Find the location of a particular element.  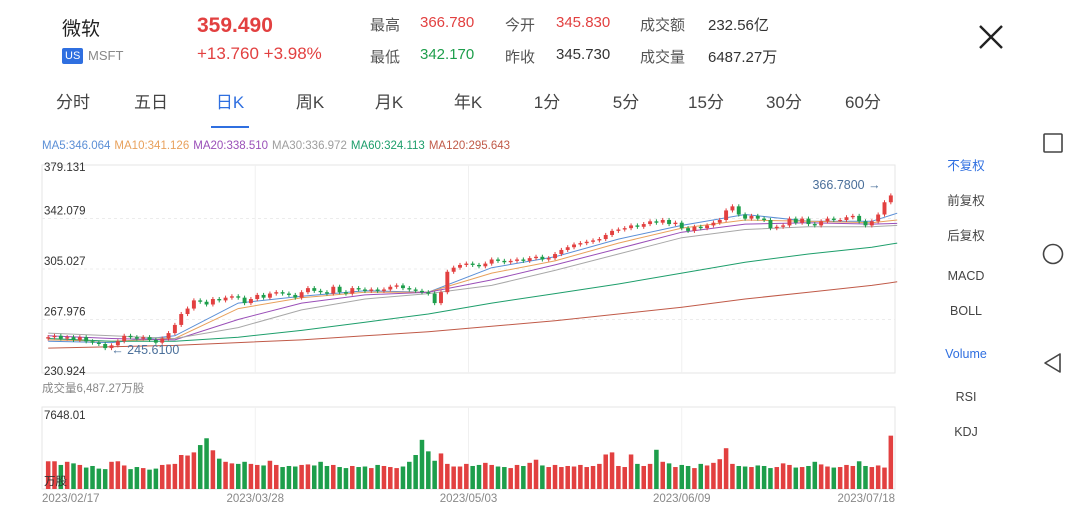

tab-10: 60分 is located at coordinates (863, 102).